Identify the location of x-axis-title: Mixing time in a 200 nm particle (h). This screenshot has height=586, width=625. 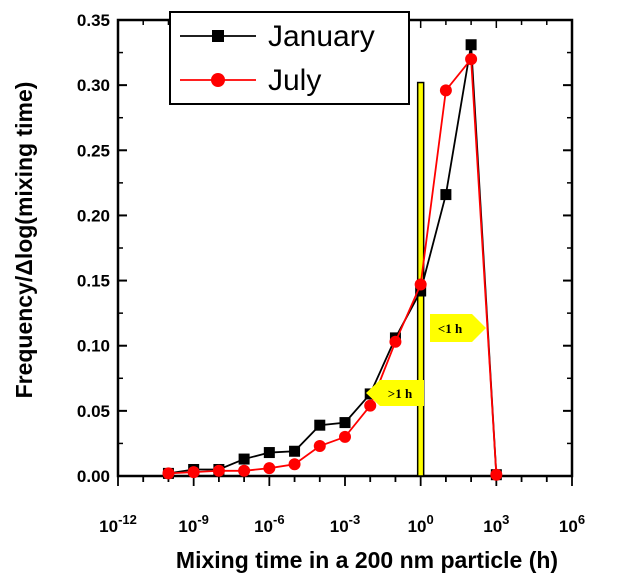
(367, 560).